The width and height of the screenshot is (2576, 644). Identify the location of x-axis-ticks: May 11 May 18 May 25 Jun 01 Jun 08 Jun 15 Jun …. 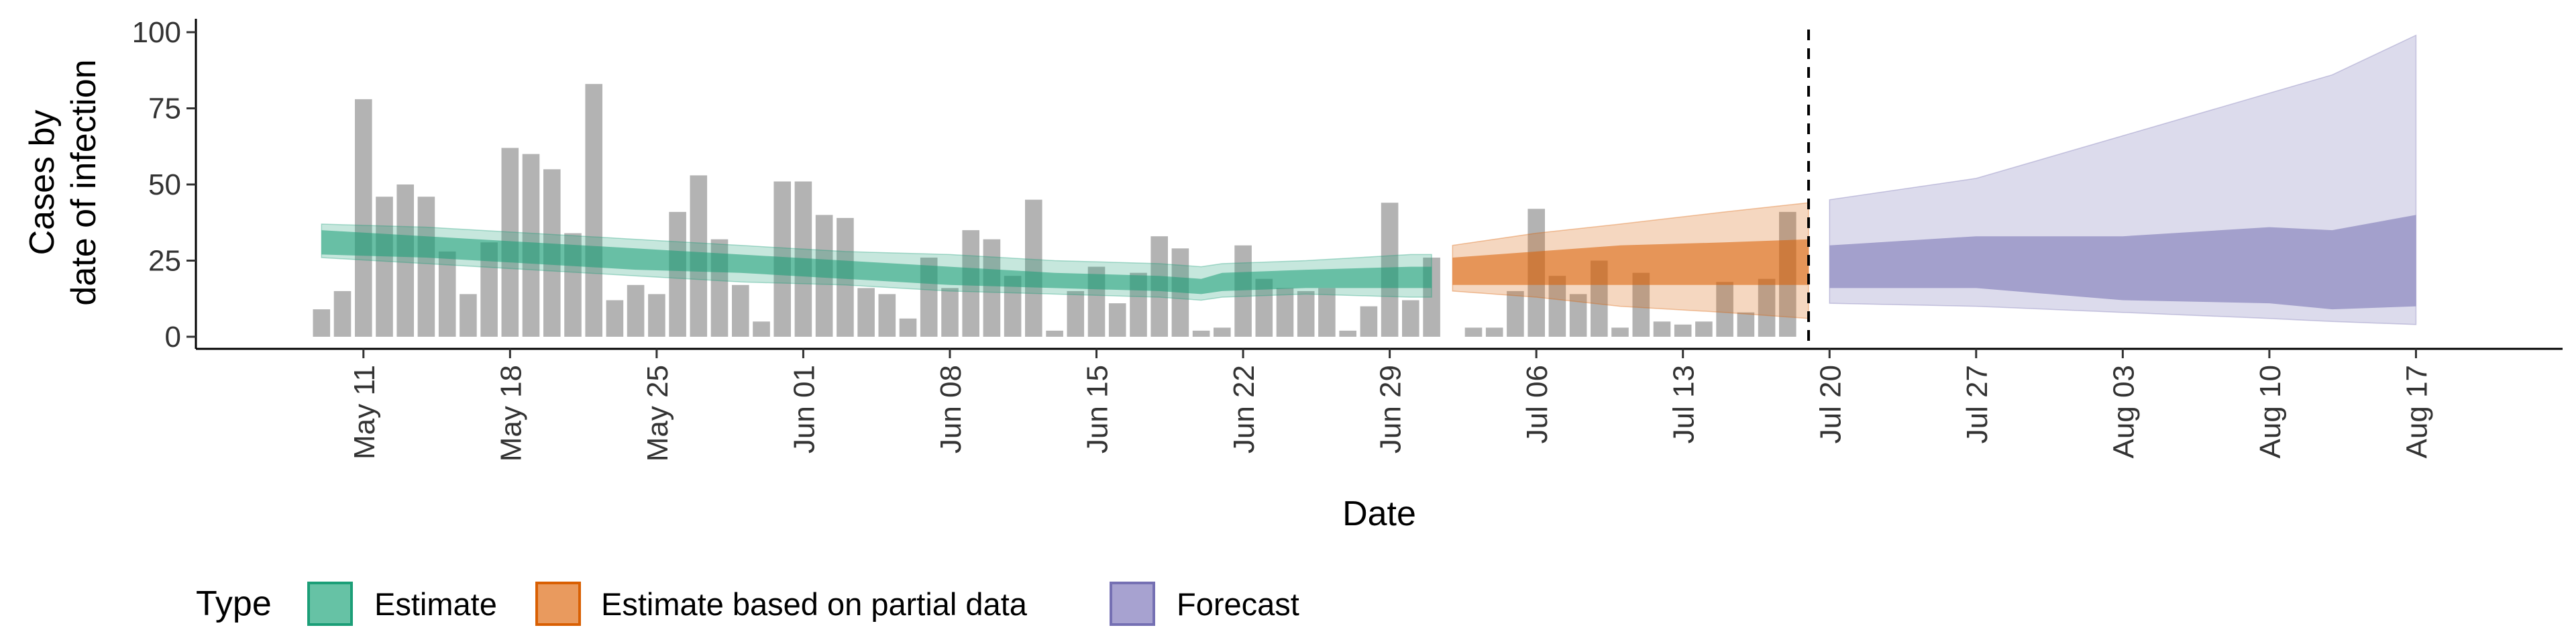
(1391, 405).